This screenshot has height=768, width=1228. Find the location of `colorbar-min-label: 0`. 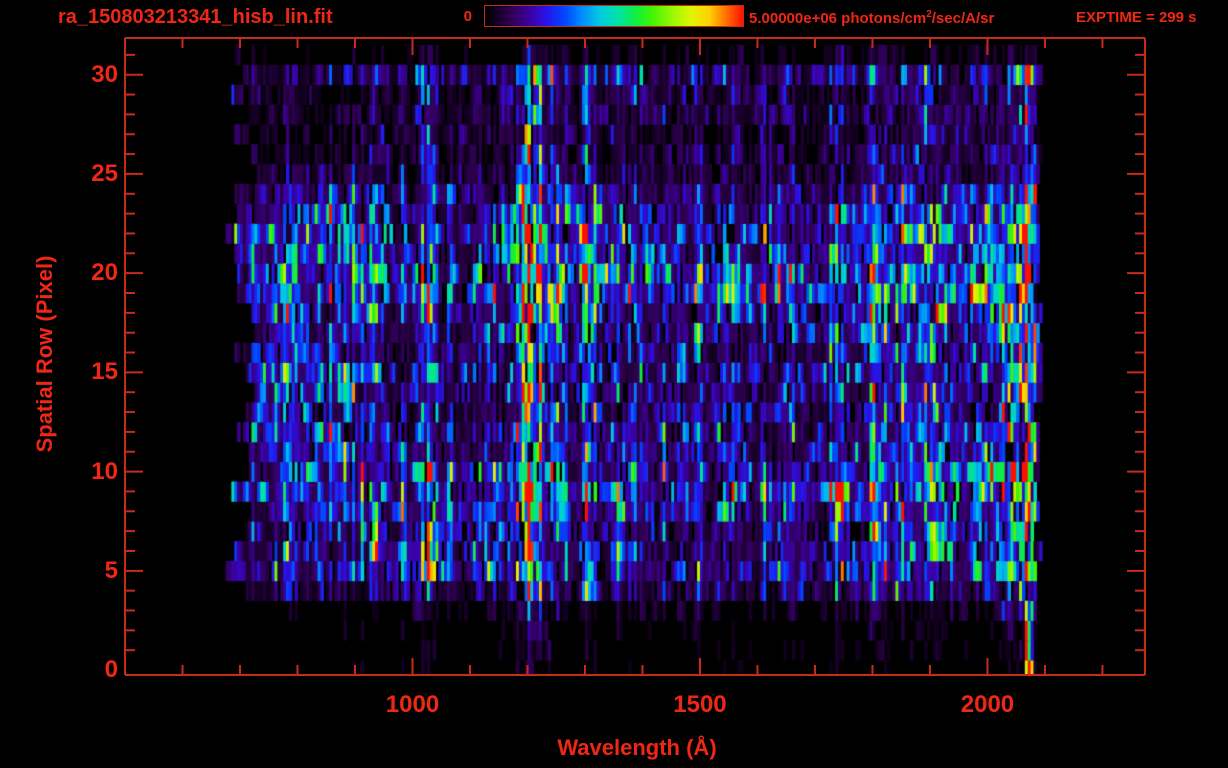

colorbar-min-label: 0 is located at coordinates (467, 16).